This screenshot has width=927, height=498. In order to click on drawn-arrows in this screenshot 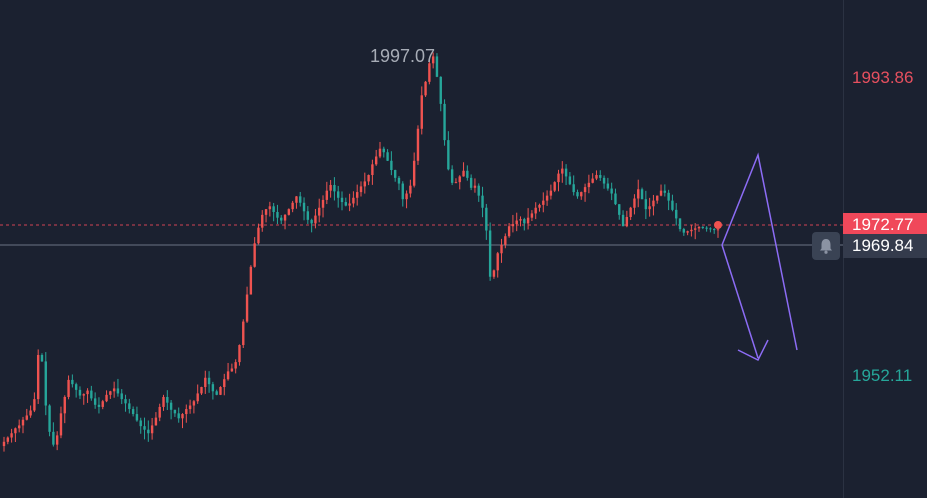, I will do `click(759, 257)`.